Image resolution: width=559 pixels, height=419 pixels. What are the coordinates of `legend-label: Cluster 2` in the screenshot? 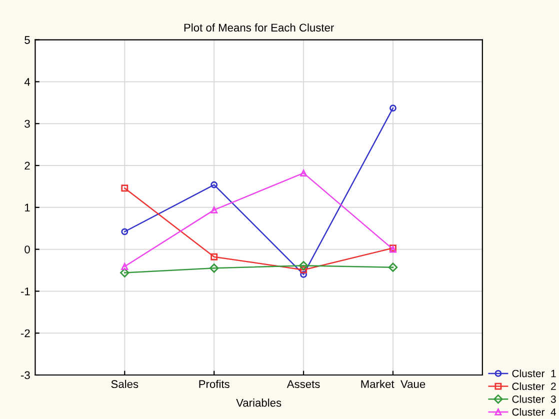 It's located at (534, 386).